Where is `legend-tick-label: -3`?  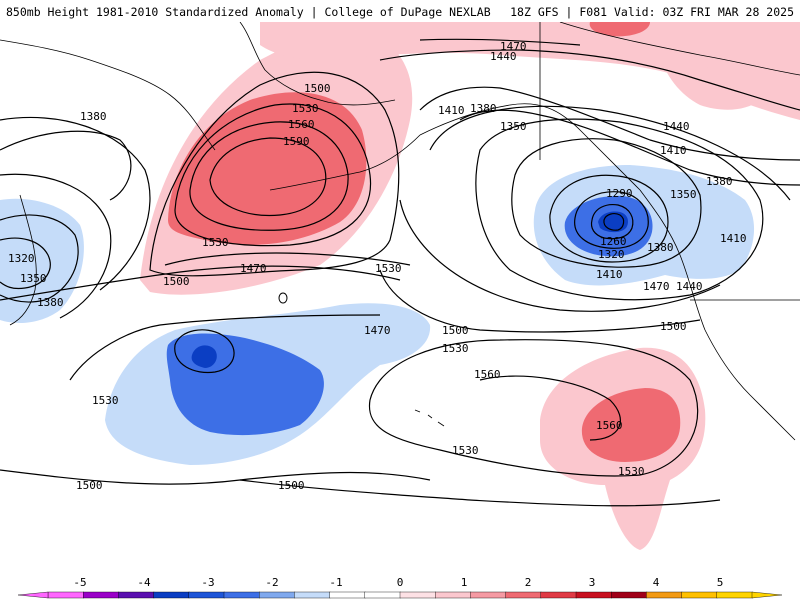
legend-tick-label: -3 is located at coordinates (207, 582).